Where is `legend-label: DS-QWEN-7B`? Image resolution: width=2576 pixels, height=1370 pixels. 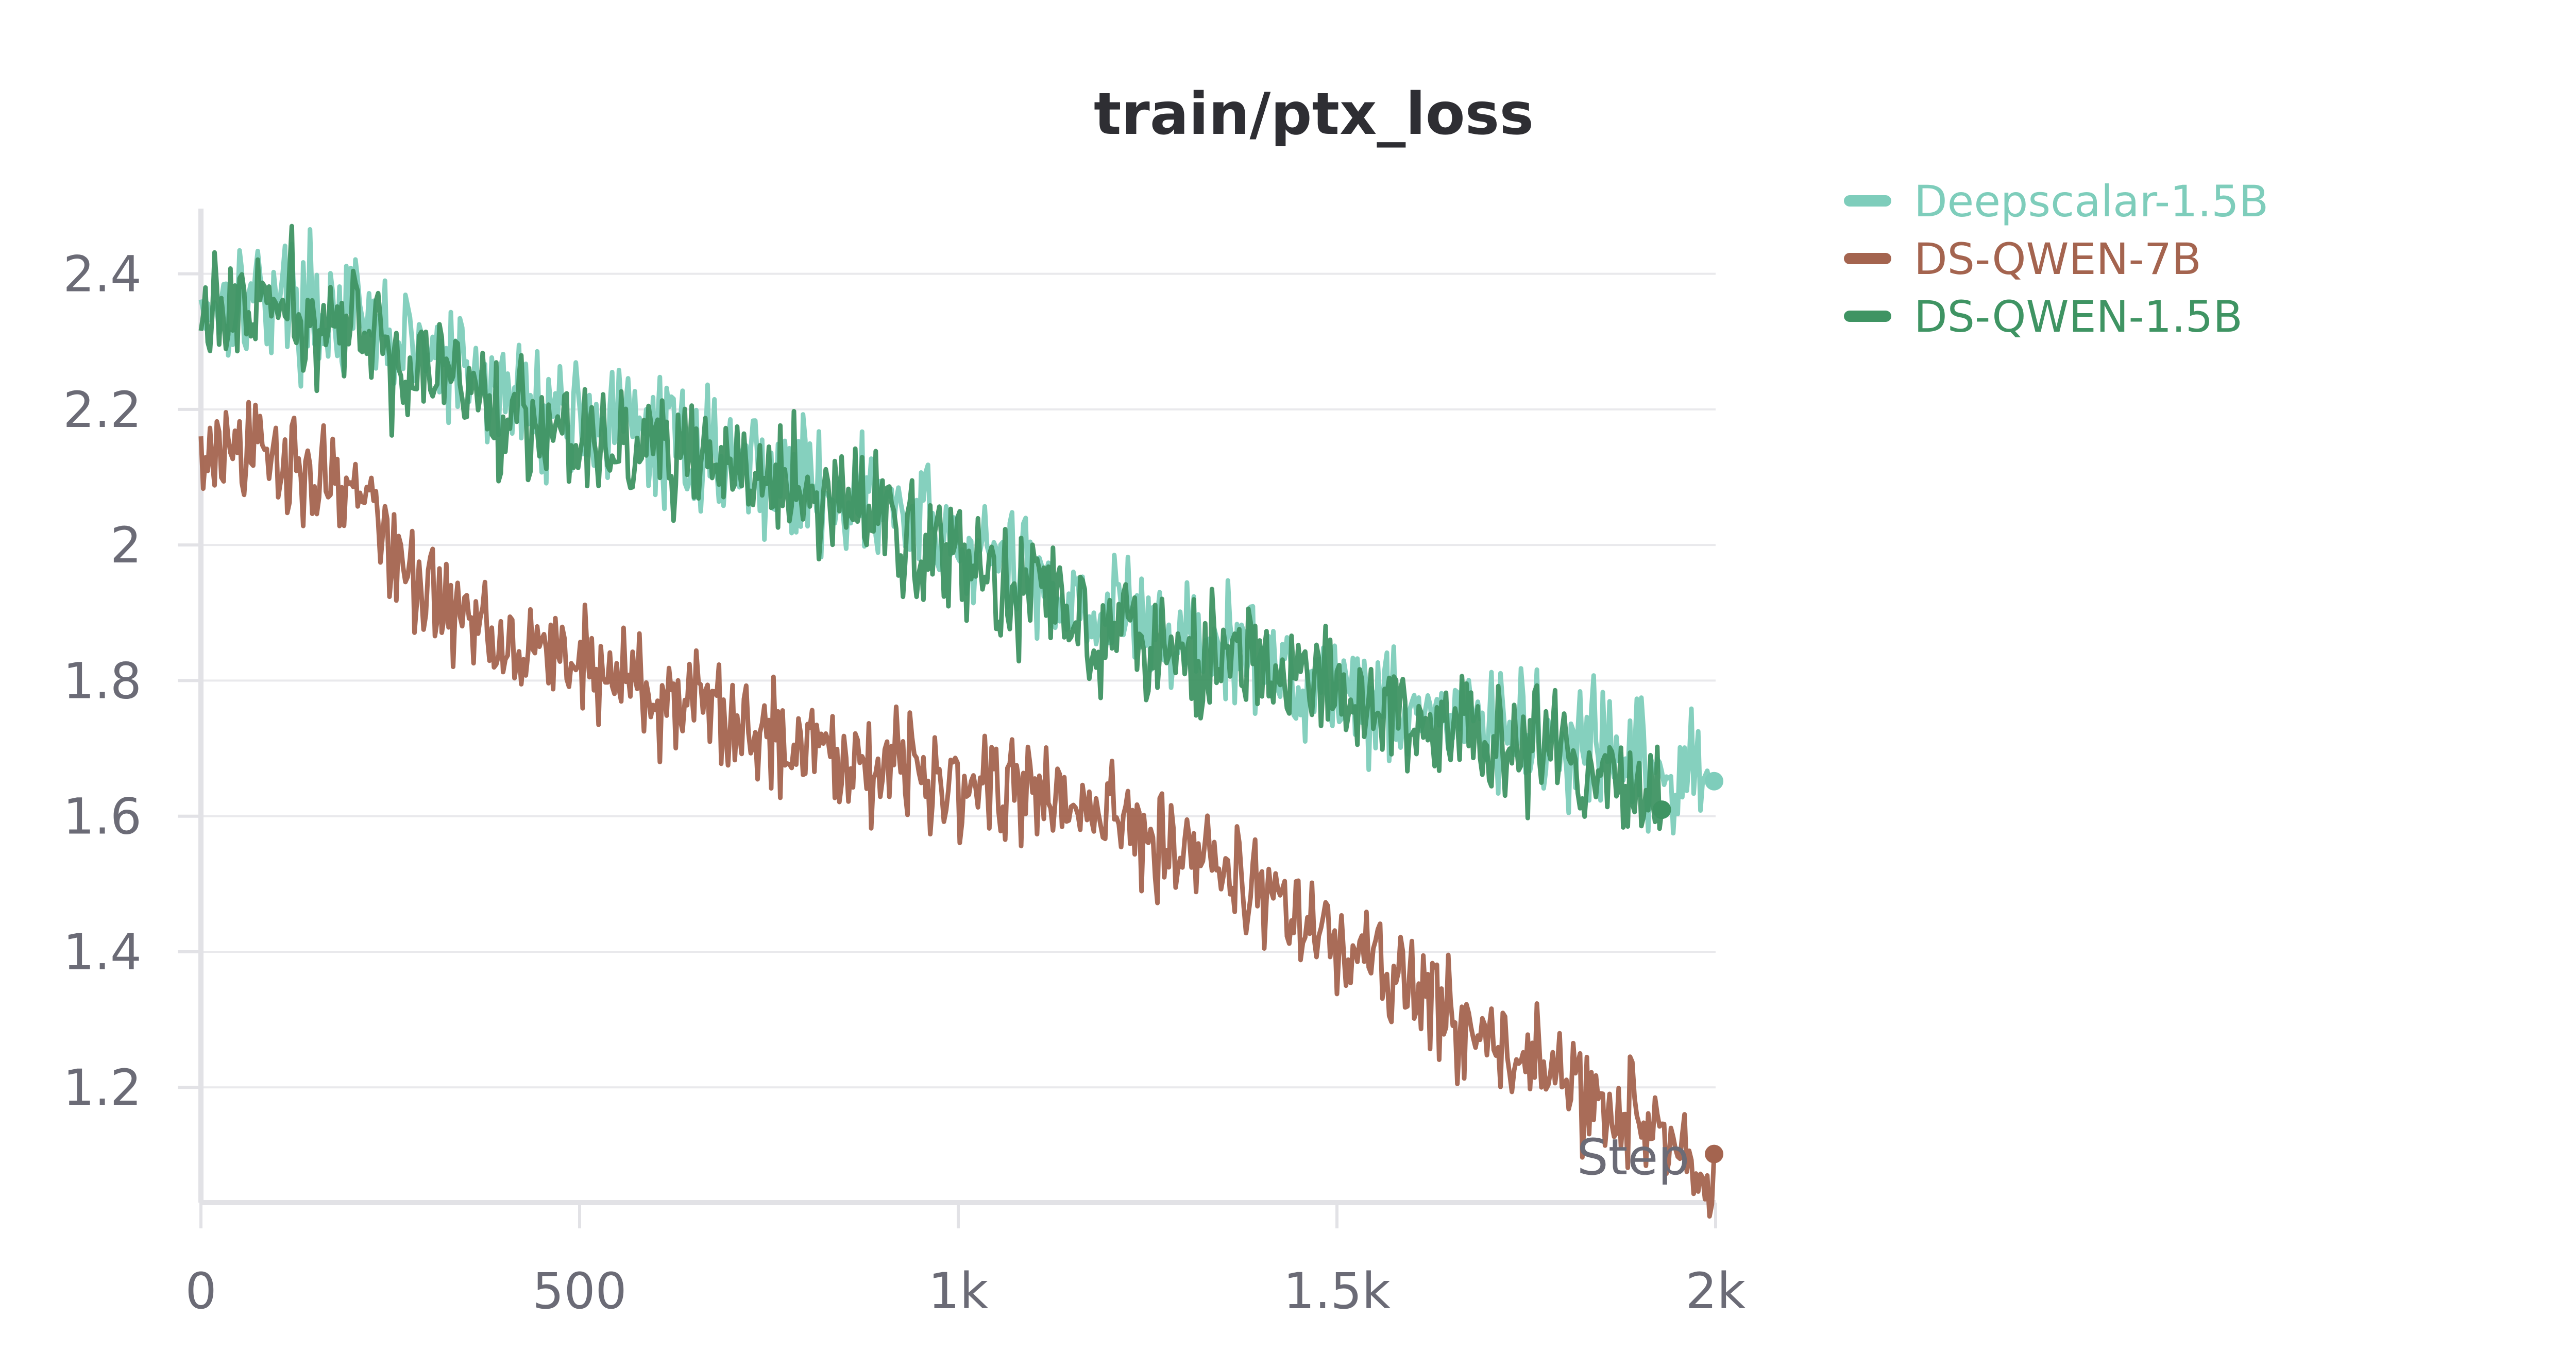 legend-label: DS-QWEN-7B is located at coordinates (2057, 259).